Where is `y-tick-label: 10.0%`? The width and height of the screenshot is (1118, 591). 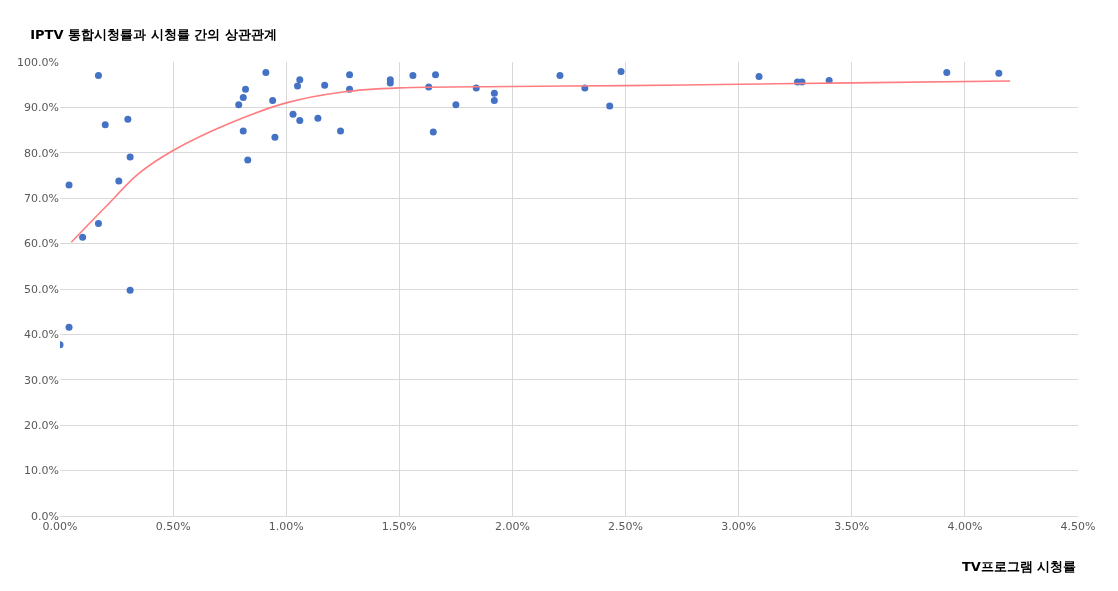 y-tick-label: 10.0% is located at coordinates (41, 471).